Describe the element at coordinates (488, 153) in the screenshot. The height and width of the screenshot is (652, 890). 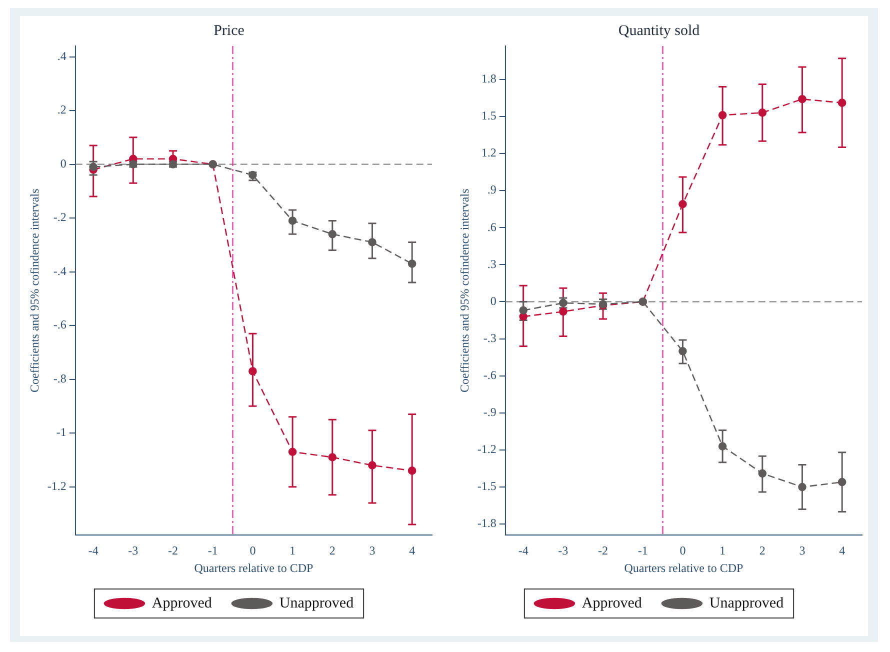
I see `y-tick-label: 1.2` at that location.